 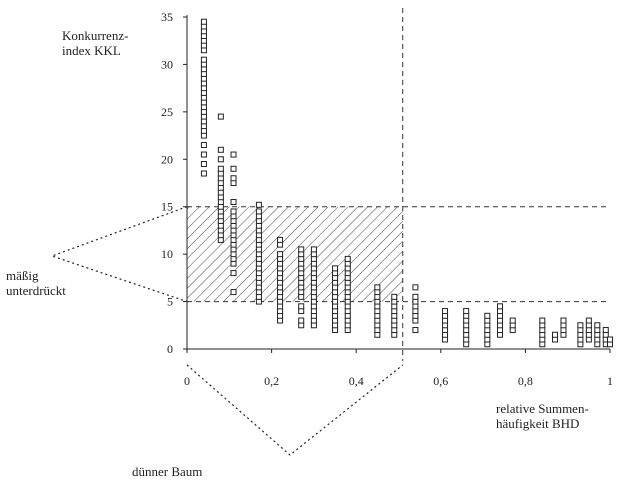 I want to click on x-tick-label: 0,6, so click(x=440, y=381).